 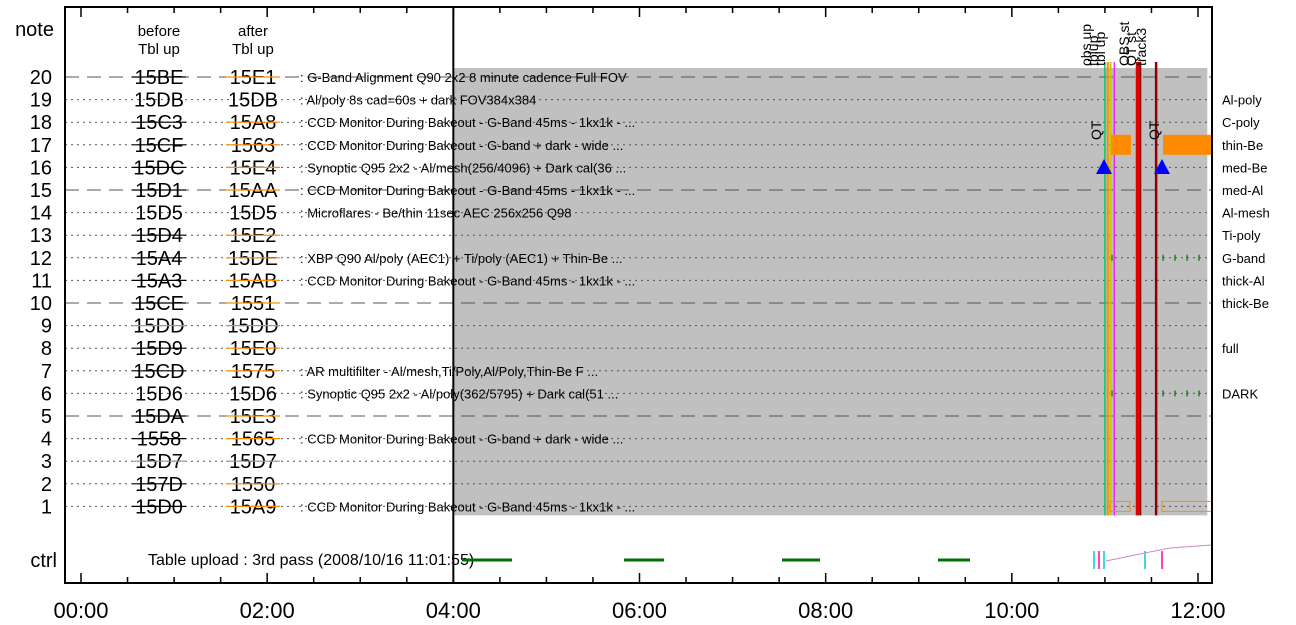 What do you see at coordinates (46, 462) in the screenshot?
I see `row-note: 3` at bounding box center [46, 462].